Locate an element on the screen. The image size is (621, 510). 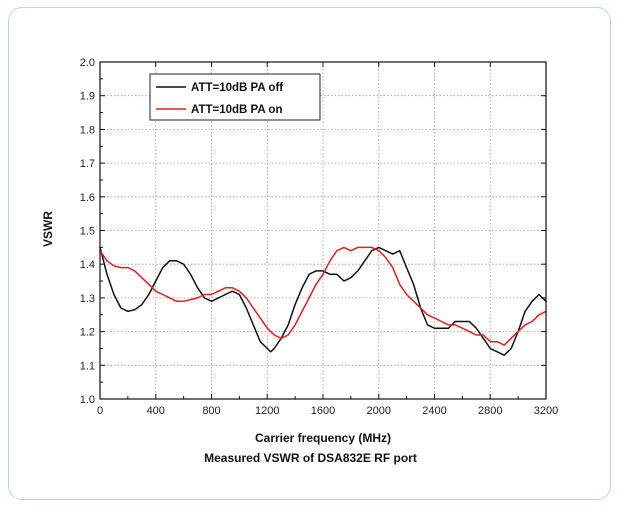
y-tick-label-7: 1.7 is located at coordinates (87, 164).